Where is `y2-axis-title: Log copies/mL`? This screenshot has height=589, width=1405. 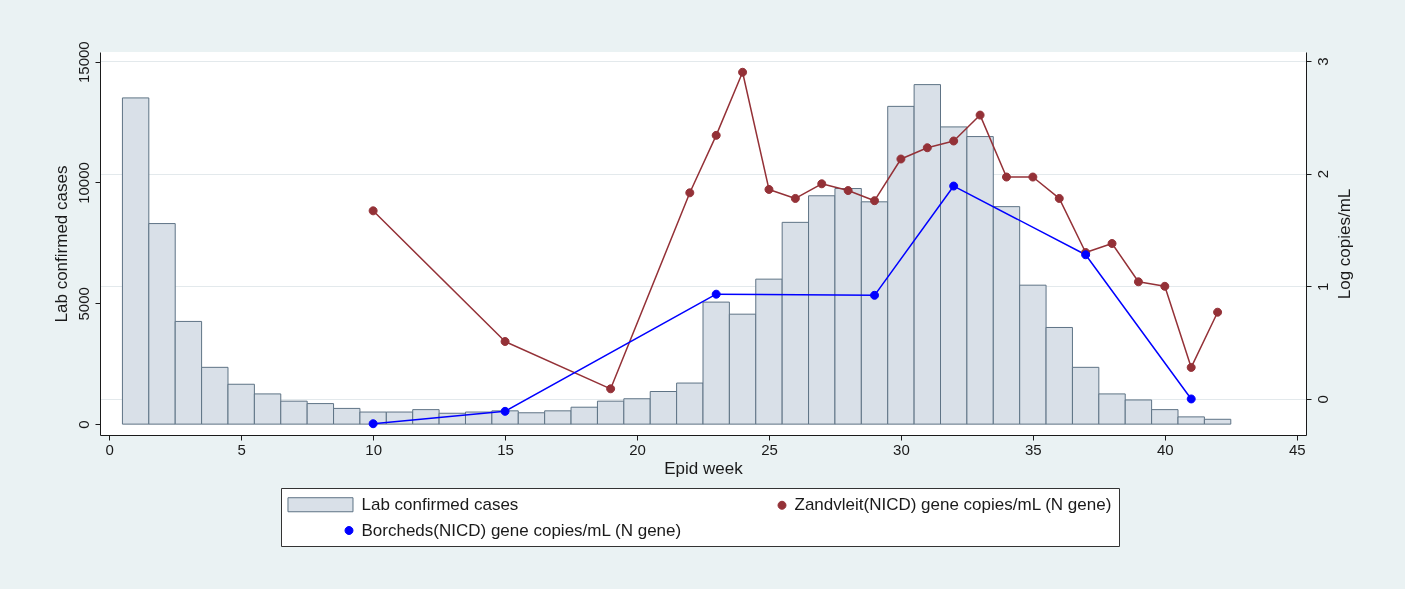
y2-axis-title: Log copies/mL is located at coordinates (1344, 244).